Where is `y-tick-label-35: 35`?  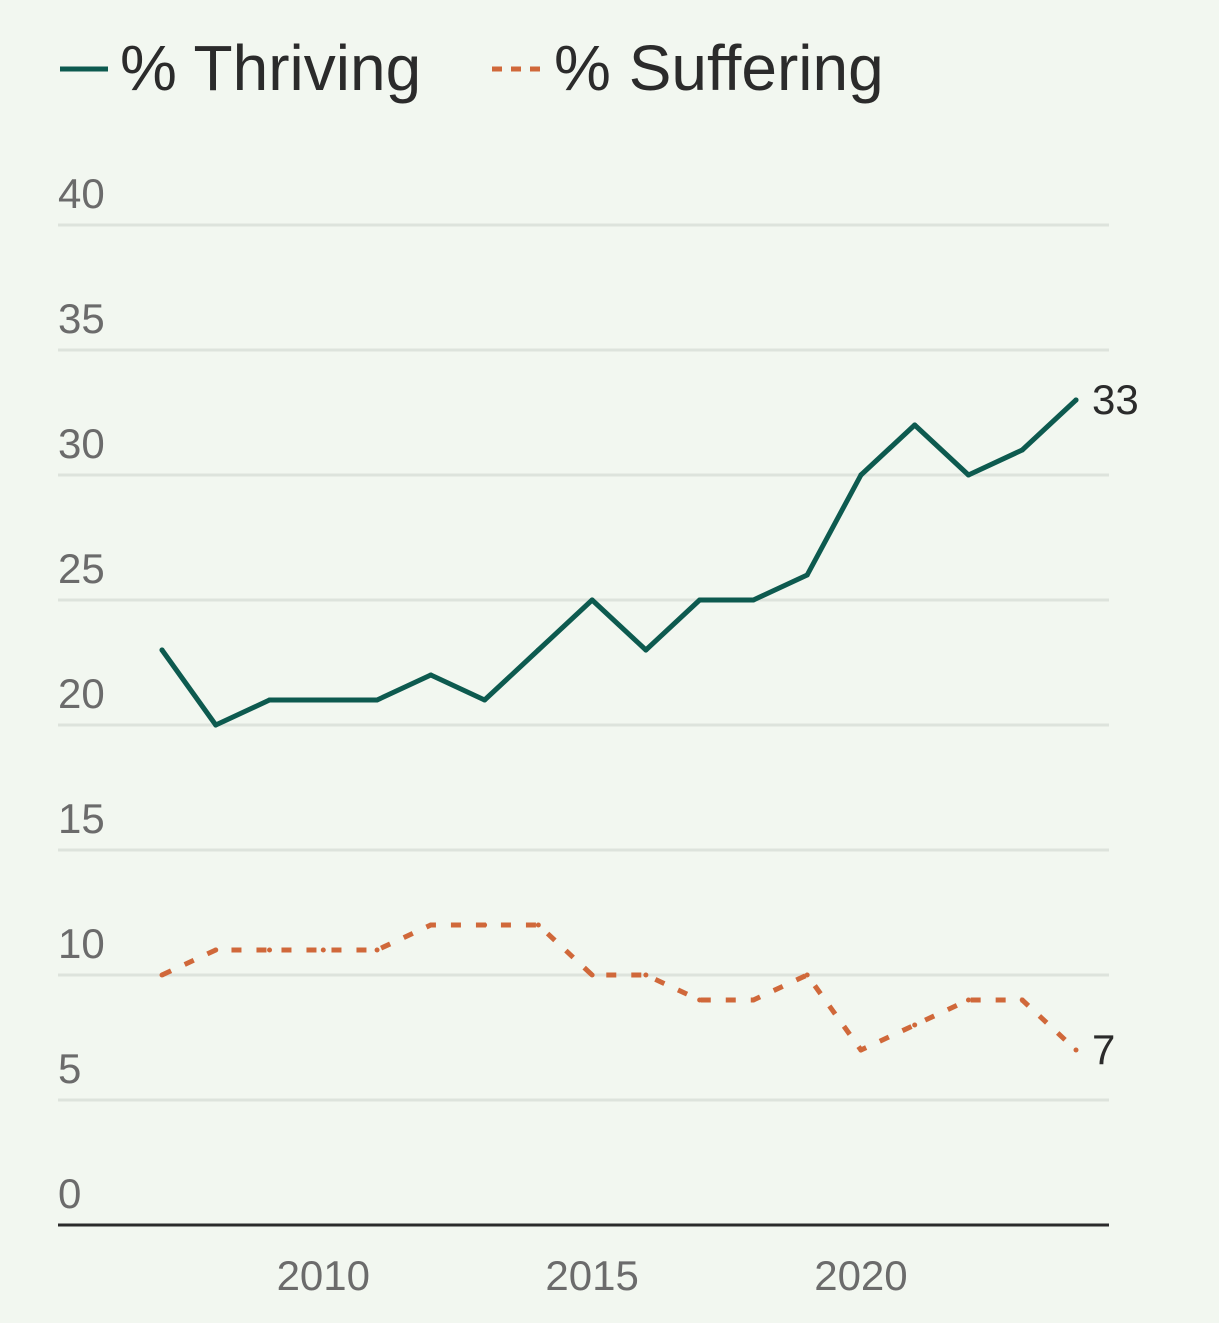 y-tick-label-35: 35 is located at coordinates (81, 318).